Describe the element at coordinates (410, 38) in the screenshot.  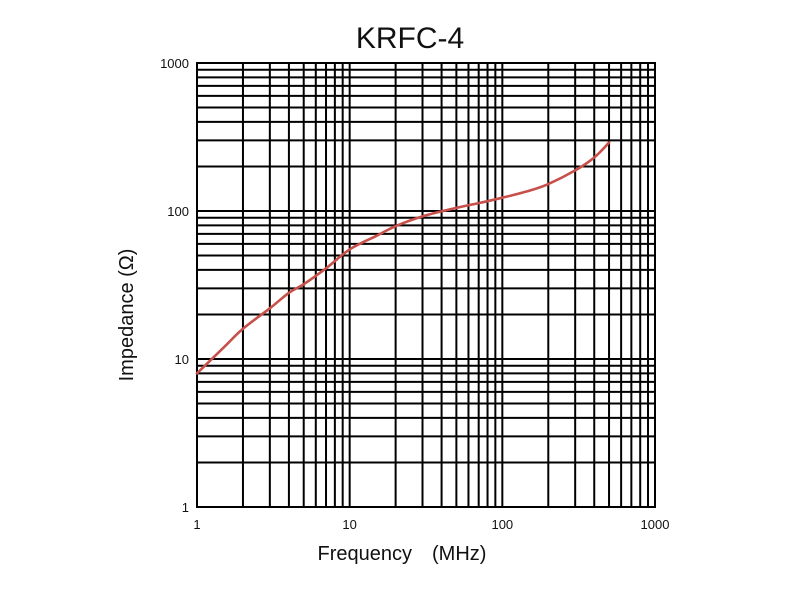
I see `chart-title: KRFC-4` at that location.